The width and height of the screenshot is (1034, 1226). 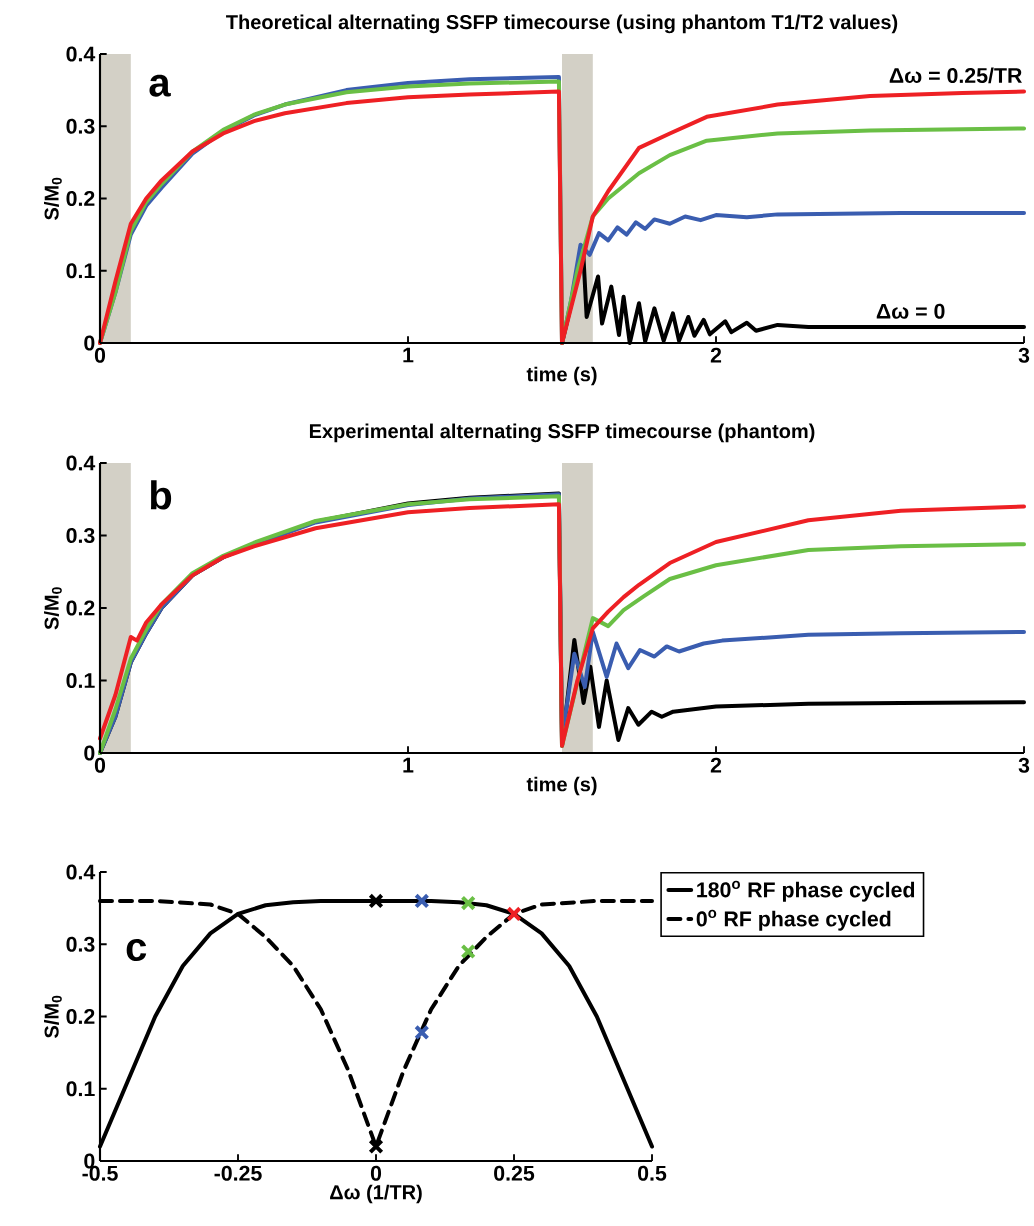 I want to click on chart-title: Experimental alternating SSFP timecourse (phantom), so click(x=562, y=433).